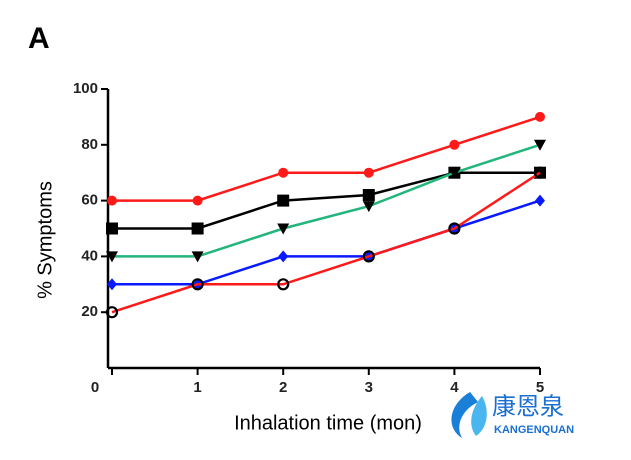 This screenshot has height=460, width=631. What do you see at coordinates (283, 387) in the screenshot?
I see `x-tick-label: 2` at bounding box center [283, 387].